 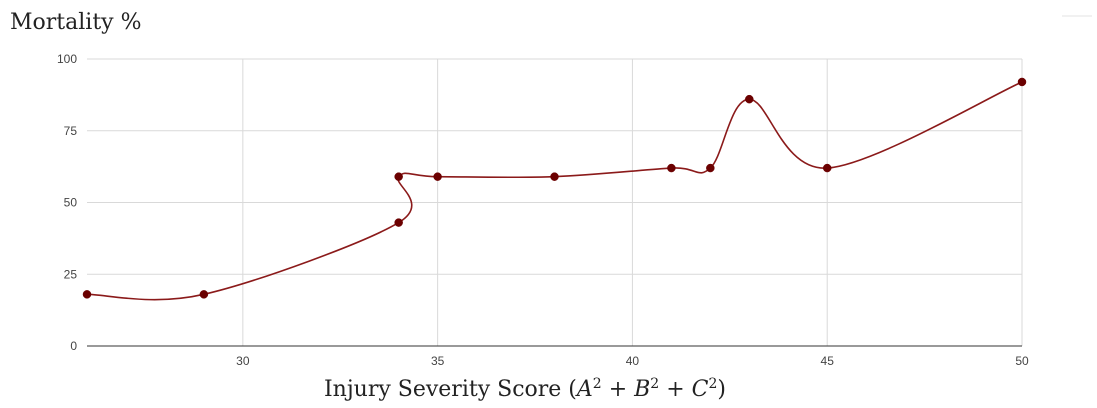 I want to click on y-tick-label: 0, so click(x=73, y=346).